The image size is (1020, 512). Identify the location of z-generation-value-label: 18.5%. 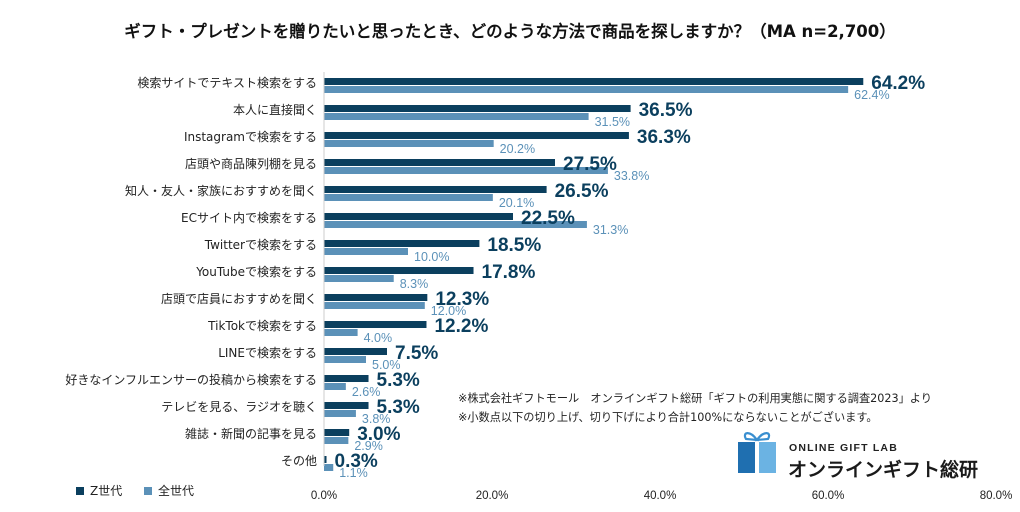
(514, 245).